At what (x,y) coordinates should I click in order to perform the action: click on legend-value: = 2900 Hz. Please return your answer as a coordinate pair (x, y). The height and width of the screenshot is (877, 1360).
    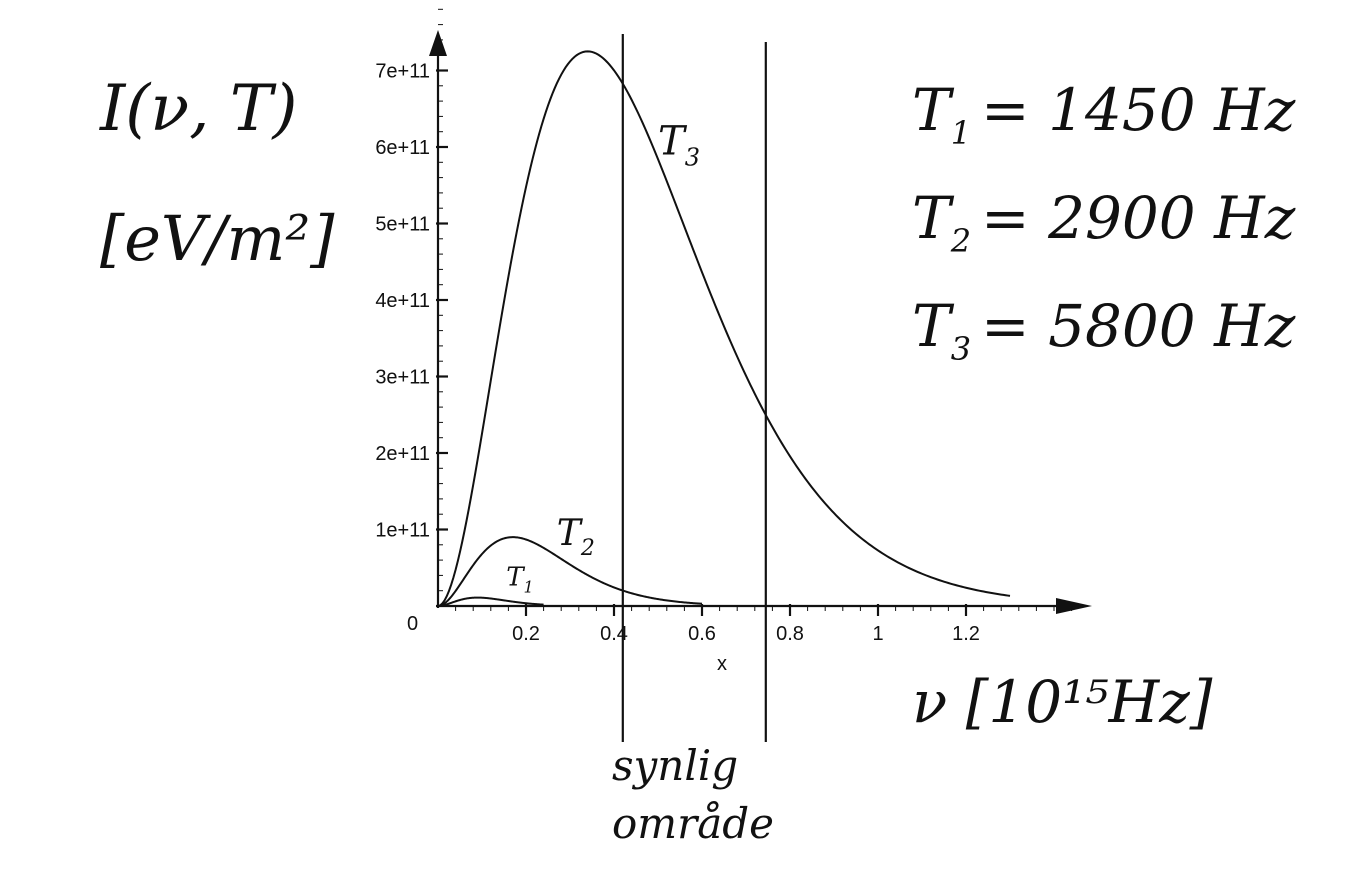
    Looking at the image, I should click on (1138, 218).